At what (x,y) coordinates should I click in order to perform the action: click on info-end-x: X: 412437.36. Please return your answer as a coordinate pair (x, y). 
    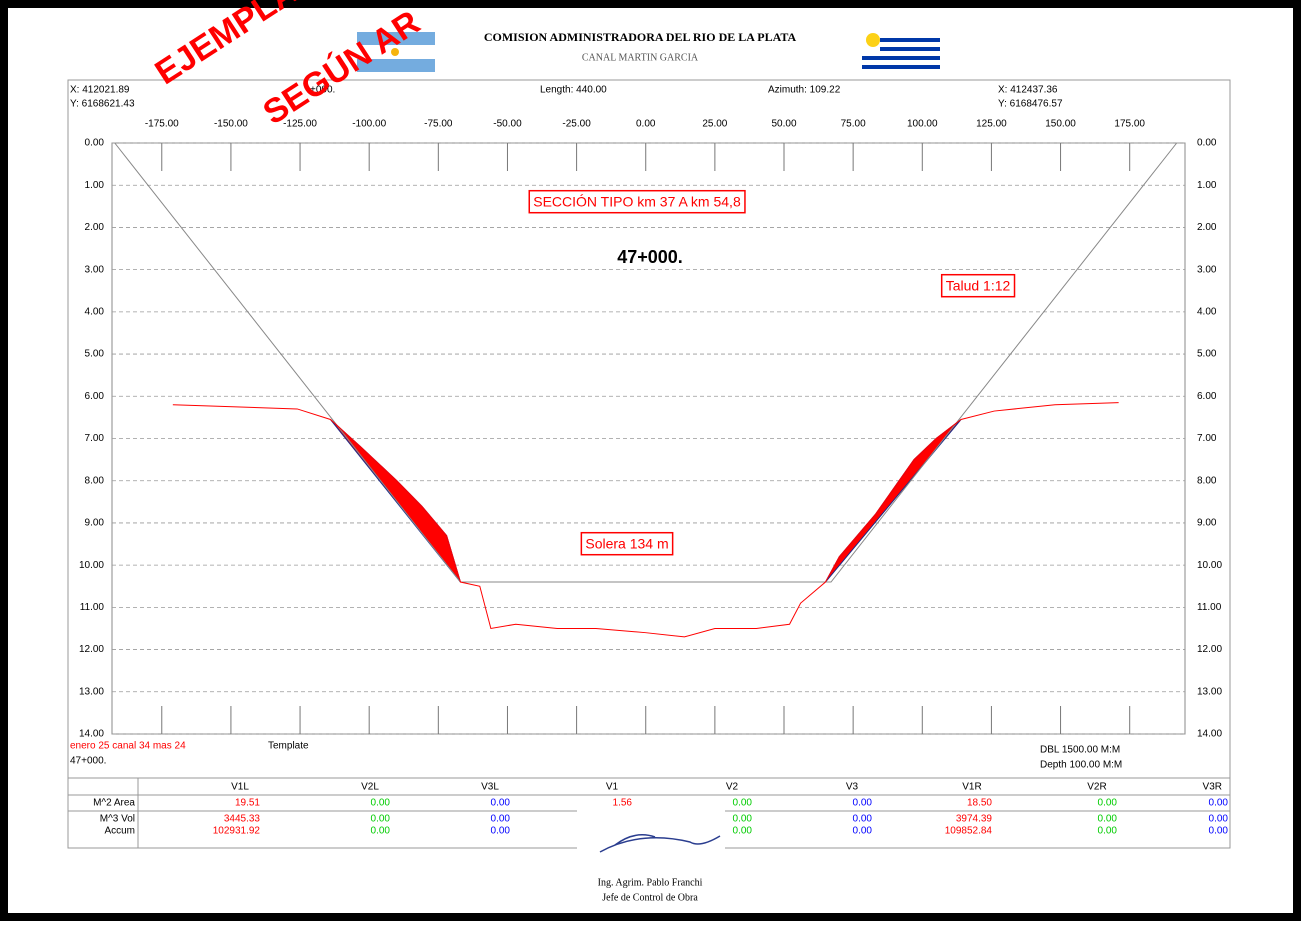
    Looking at the image, I should click on (1028, 90).